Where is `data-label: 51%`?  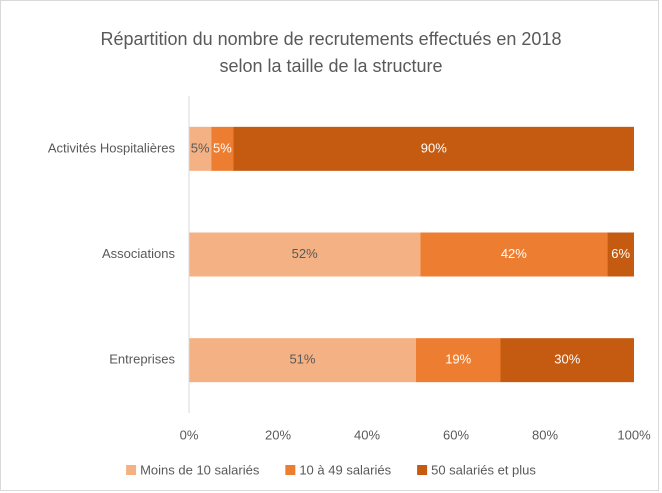
data-label: 51% is located at coordinates (302, 359).